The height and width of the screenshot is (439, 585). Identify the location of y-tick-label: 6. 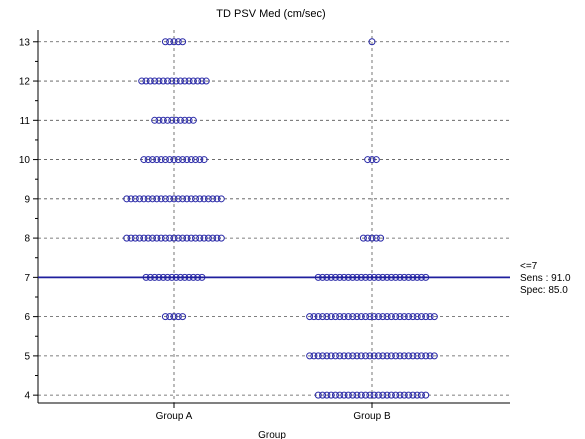
(27, 317).